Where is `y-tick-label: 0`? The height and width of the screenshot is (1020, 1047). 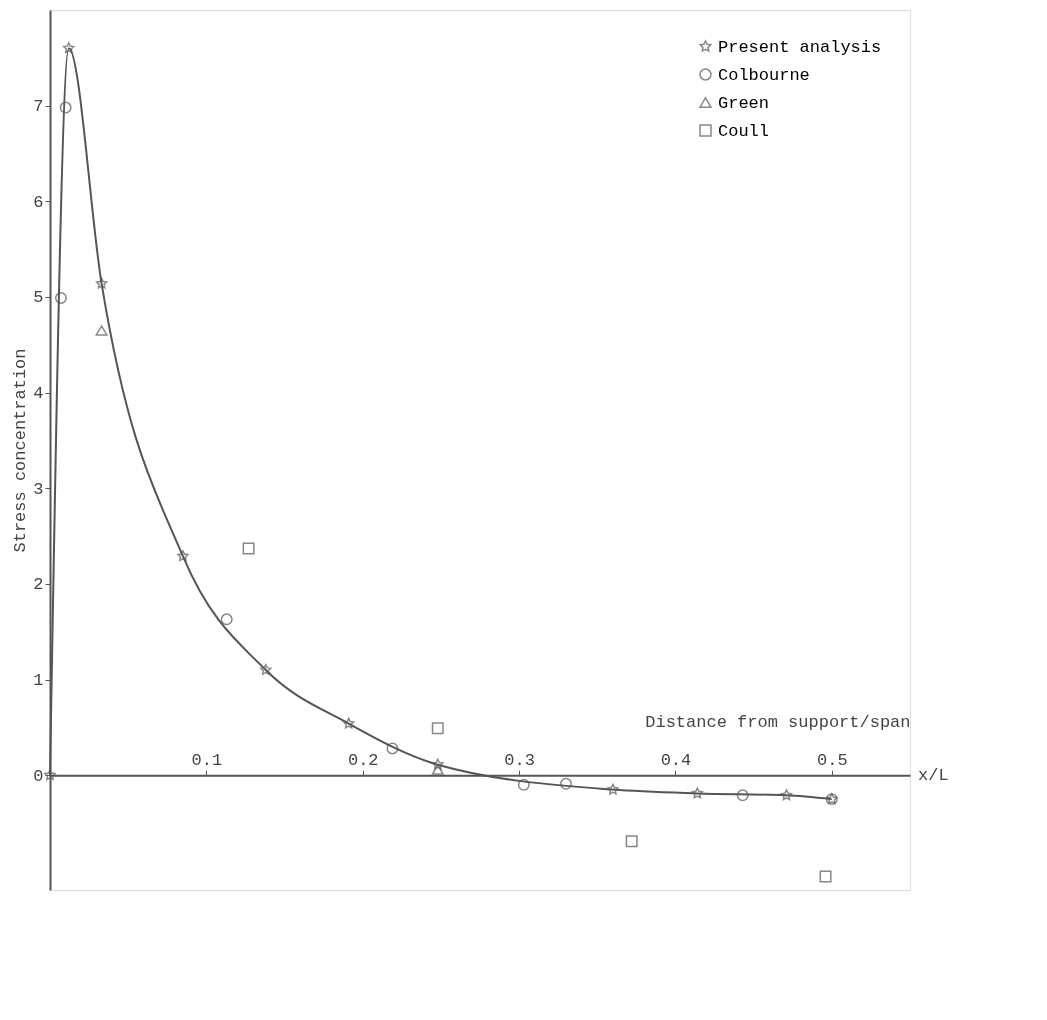 y-tick-label: 0 is located at coordinates (38, 776).